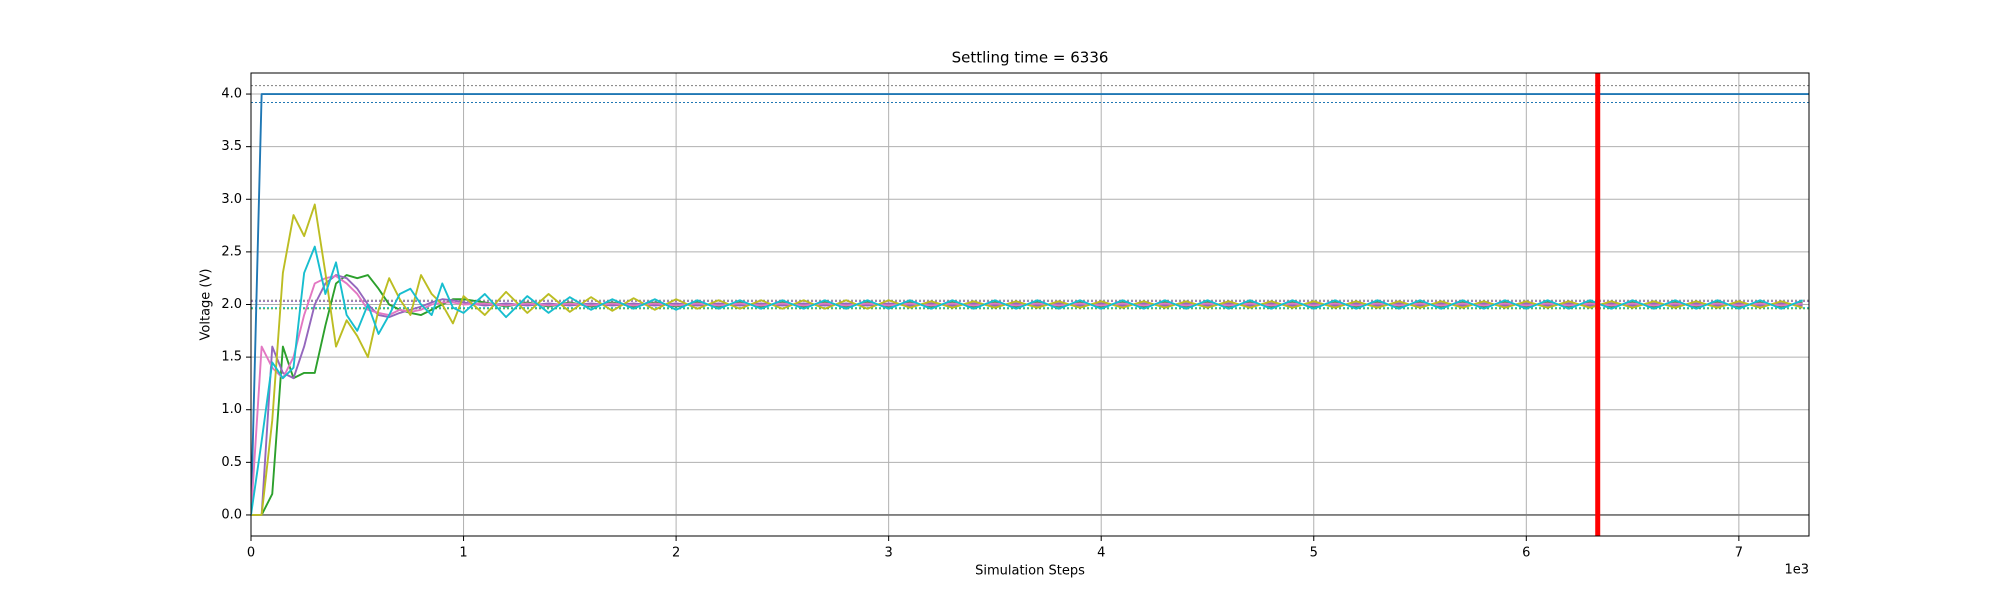 The height and width of the screenshot is (600, 2000). I want to click on y-tick-label: 1.0, so click(231, 409).